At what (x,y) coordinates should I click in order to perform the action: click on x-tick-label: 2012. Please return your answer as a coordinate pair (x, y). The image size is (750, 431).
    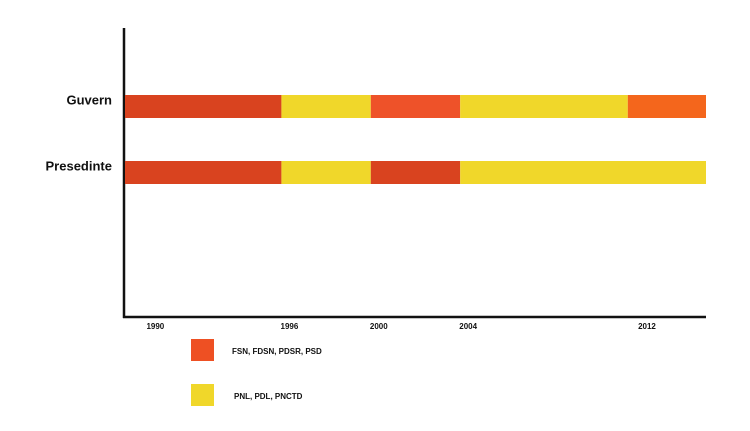
    Looking at the image, I should click on (647, 326).